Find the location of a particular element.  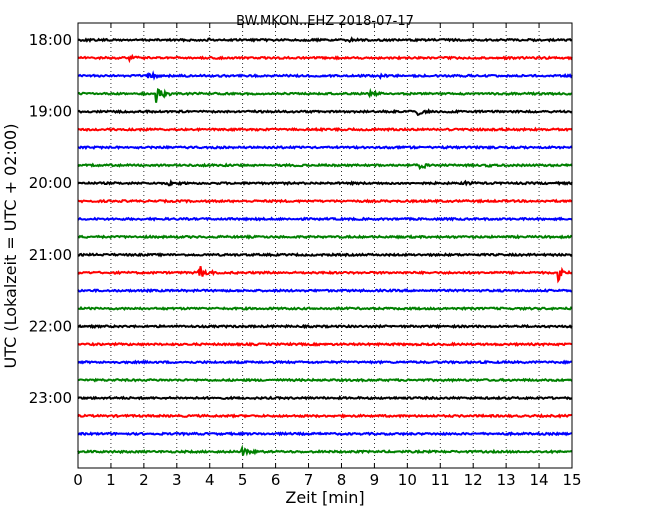

y-tick-label: 20:00 is located at coordinates (50, 183).